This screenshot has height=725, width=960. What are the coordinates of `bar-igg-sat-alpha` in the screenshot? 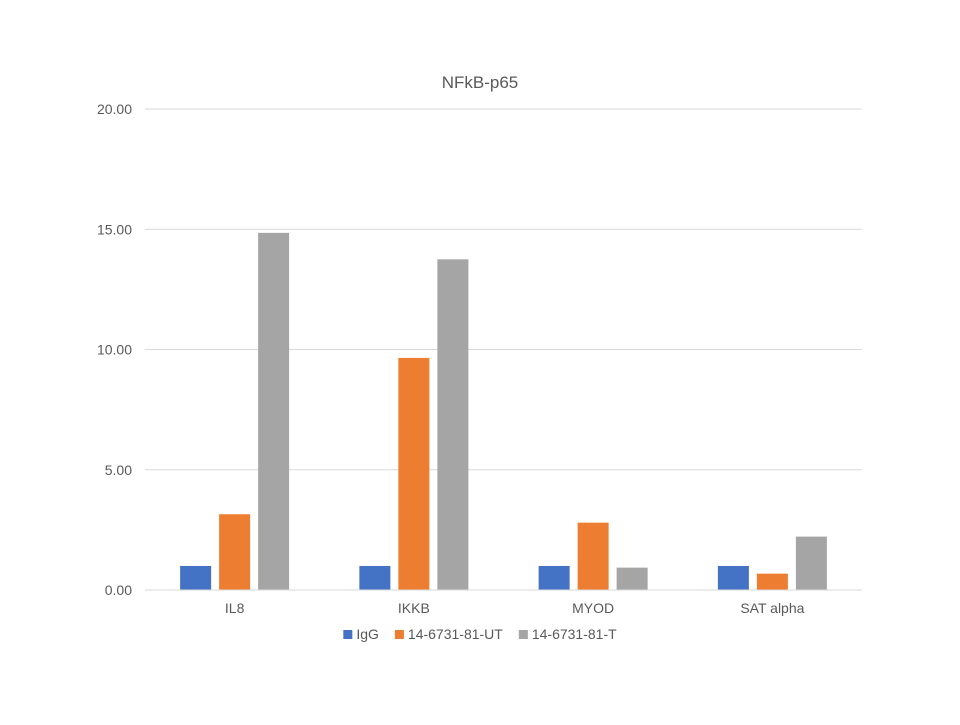 It's located at (733, 577).